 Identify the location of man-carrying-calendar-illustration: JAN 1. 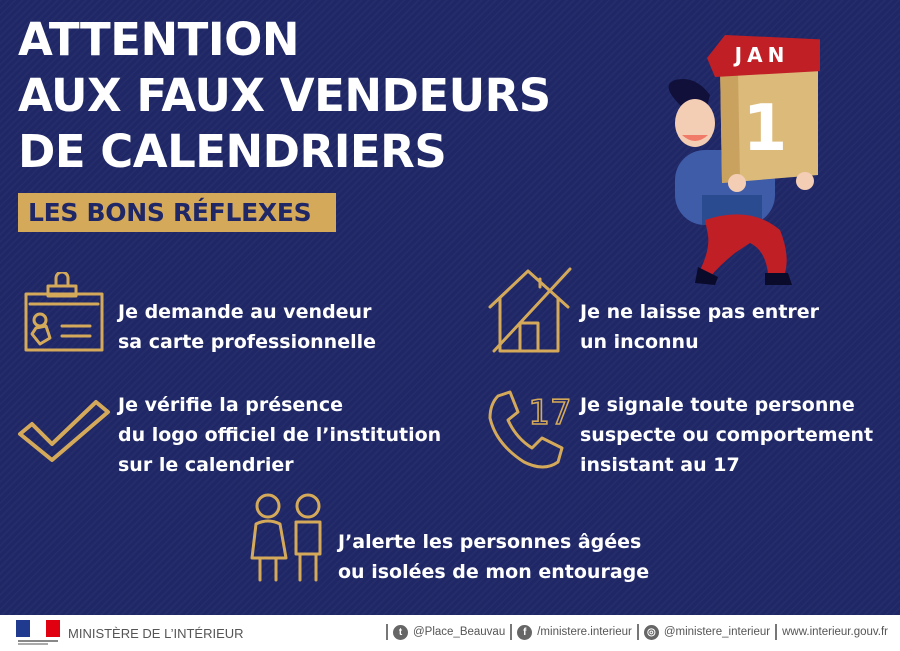
(744, 160).